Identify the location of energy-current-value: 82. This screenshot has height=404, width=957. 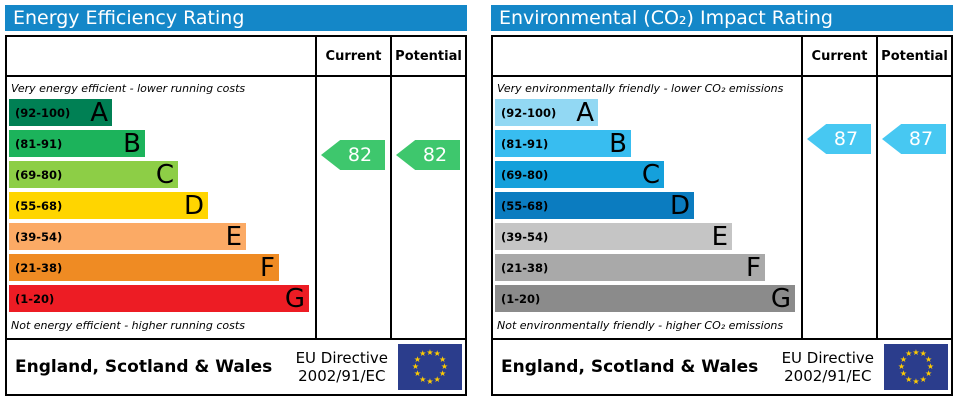
(360, 155).